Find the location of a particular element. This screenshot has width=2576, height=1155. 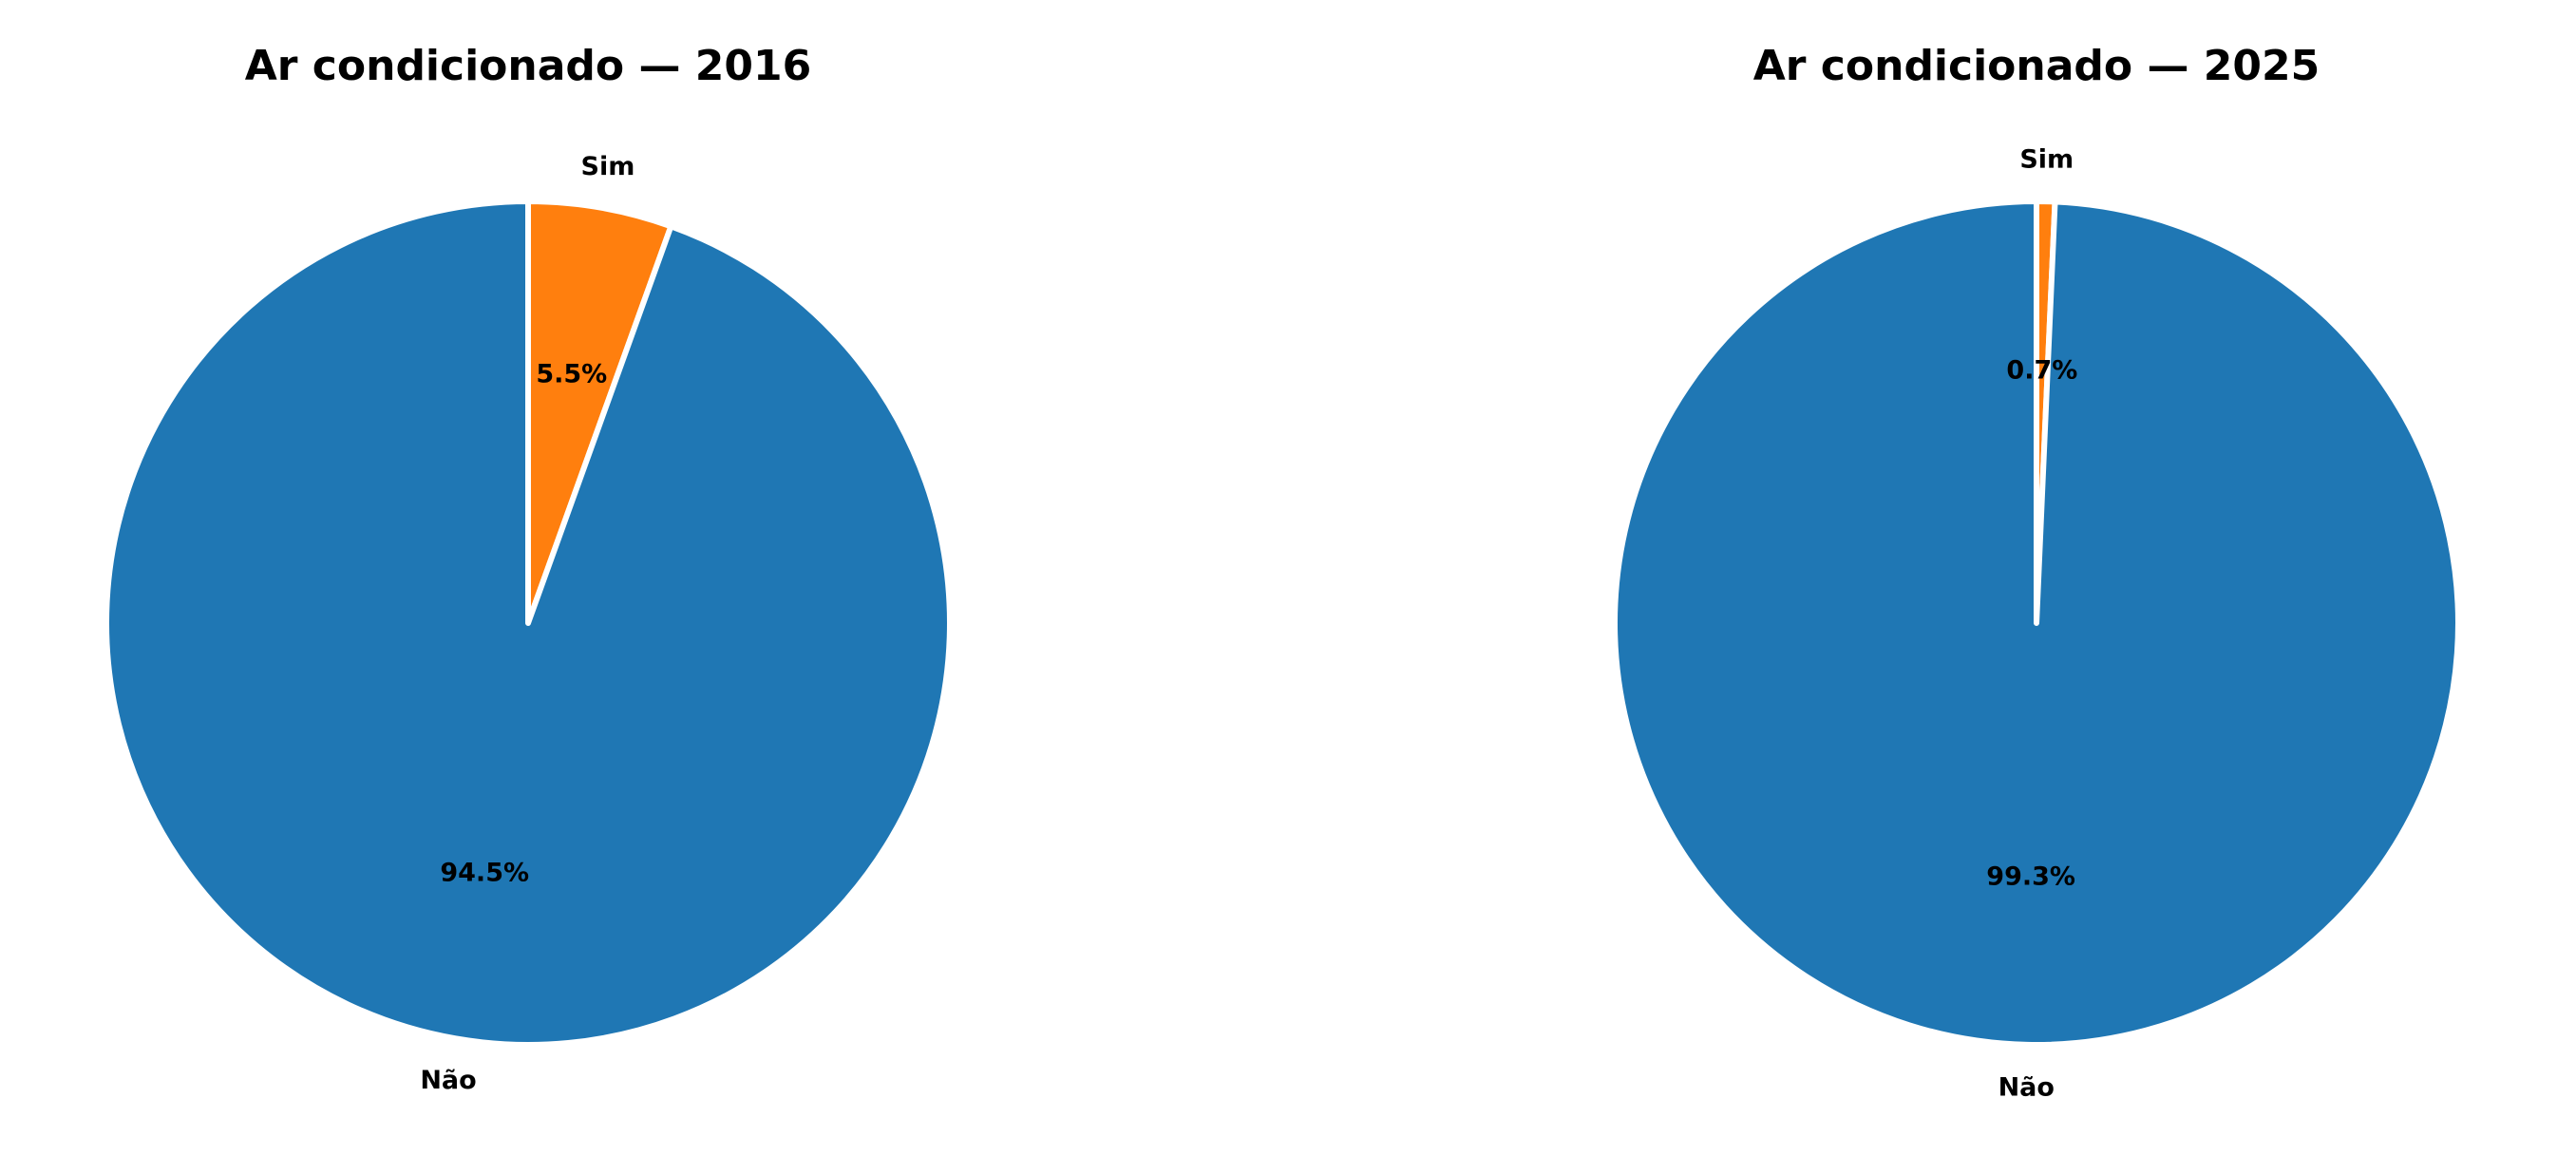

chart-title: Ar condicionado — 2016 is located at coordinates (528, 66).